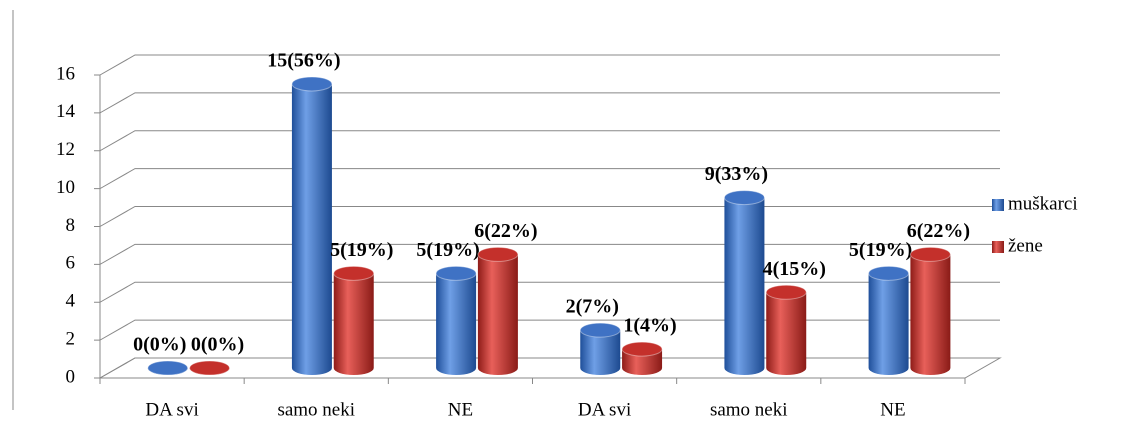  What do you see at coordinates (71, 225) in the screenshot?
I see `y-tick-label: 8` at bounding box center [71, 225].